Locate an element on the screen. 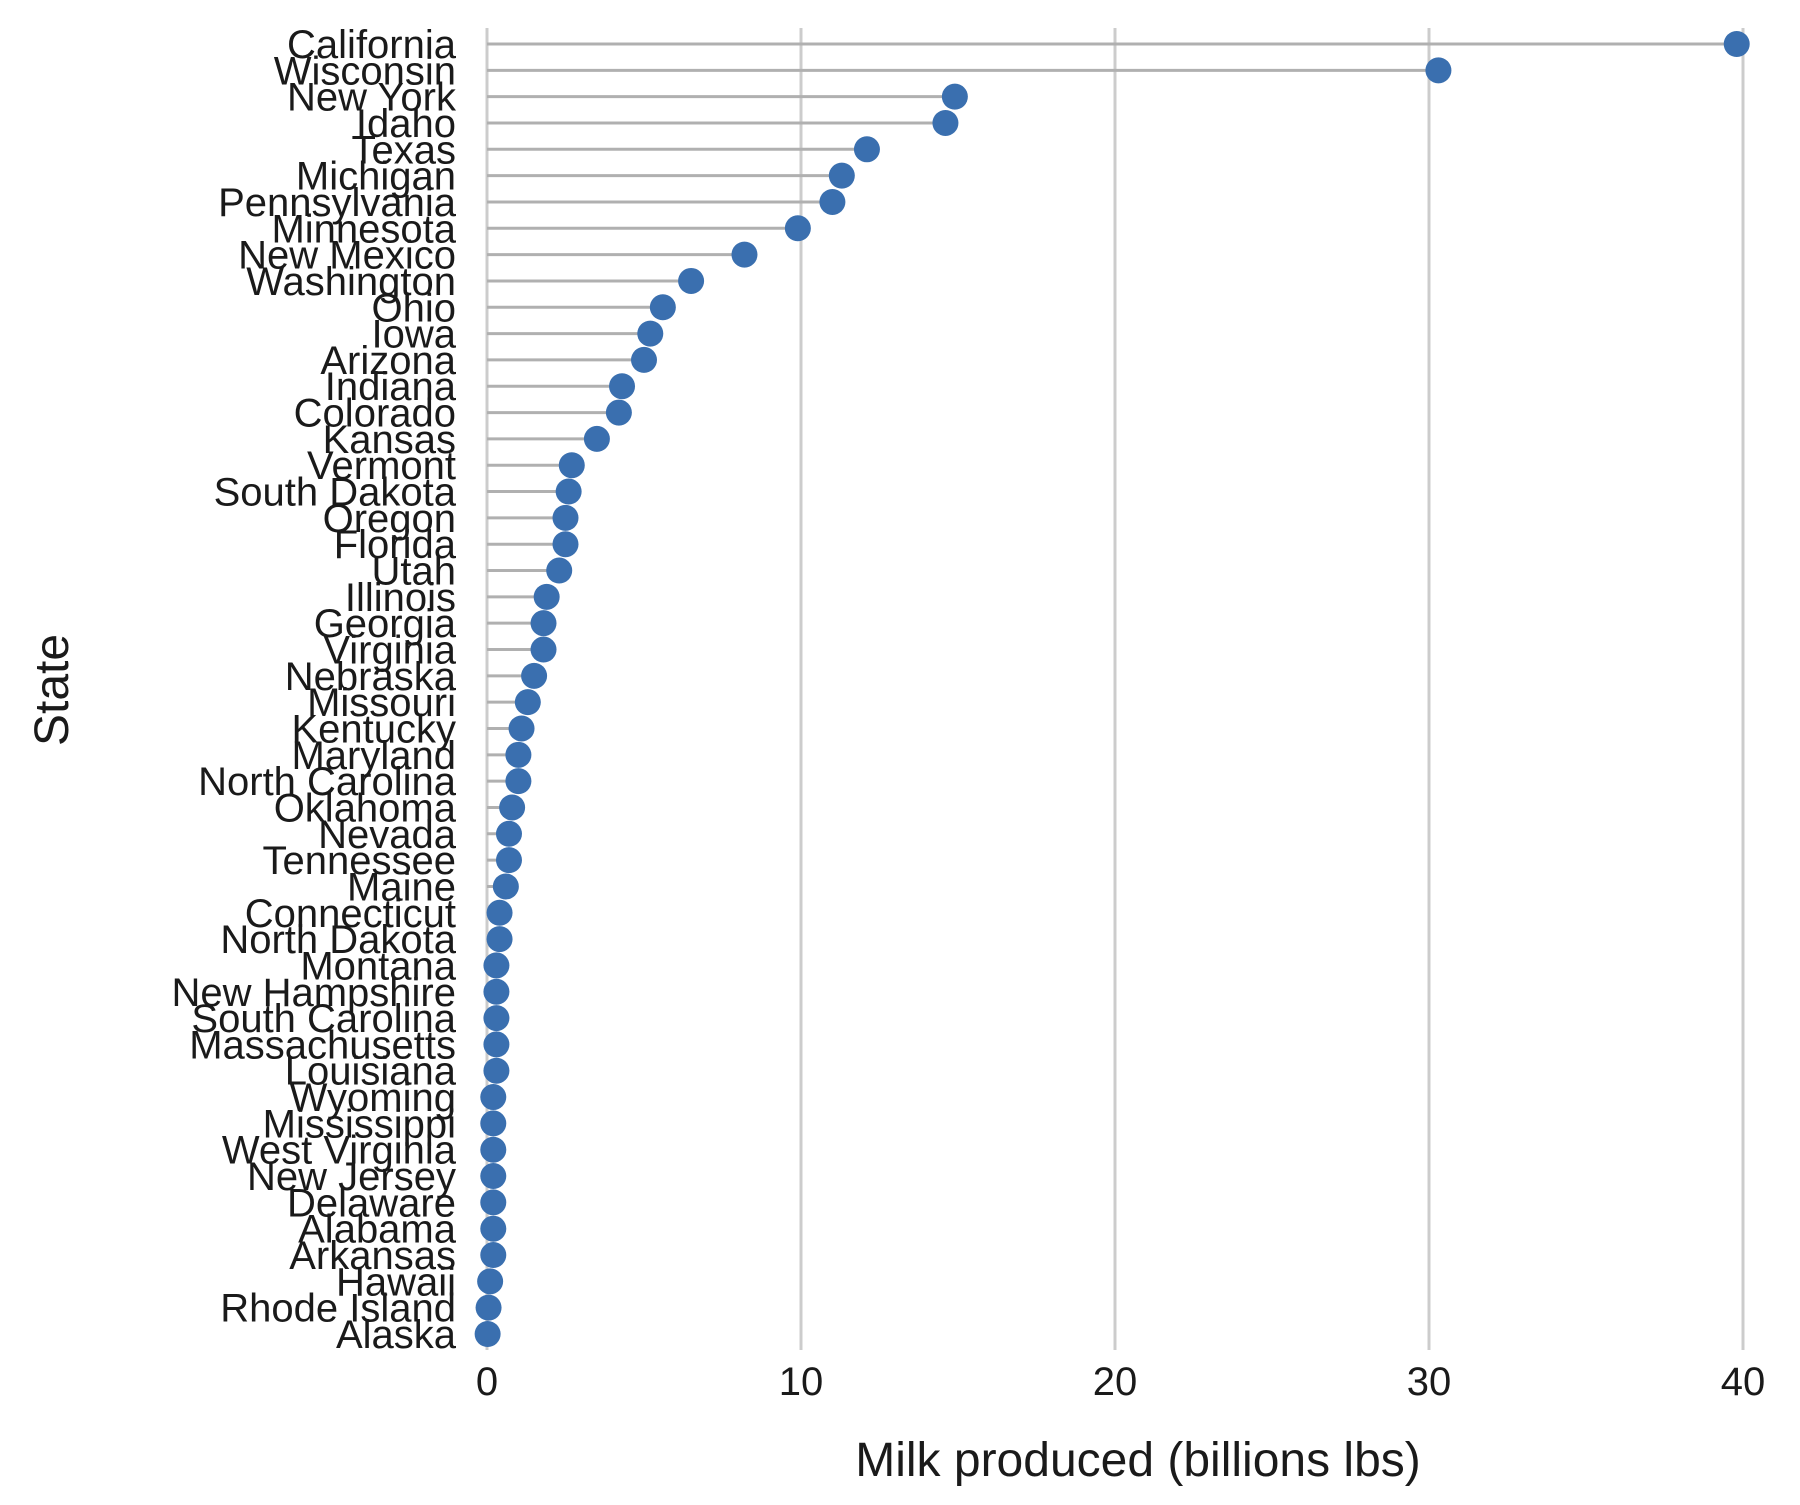 This screenshot has width=1800, height=1505. state-label: Hawaii is located at coordinates (396, 1282).